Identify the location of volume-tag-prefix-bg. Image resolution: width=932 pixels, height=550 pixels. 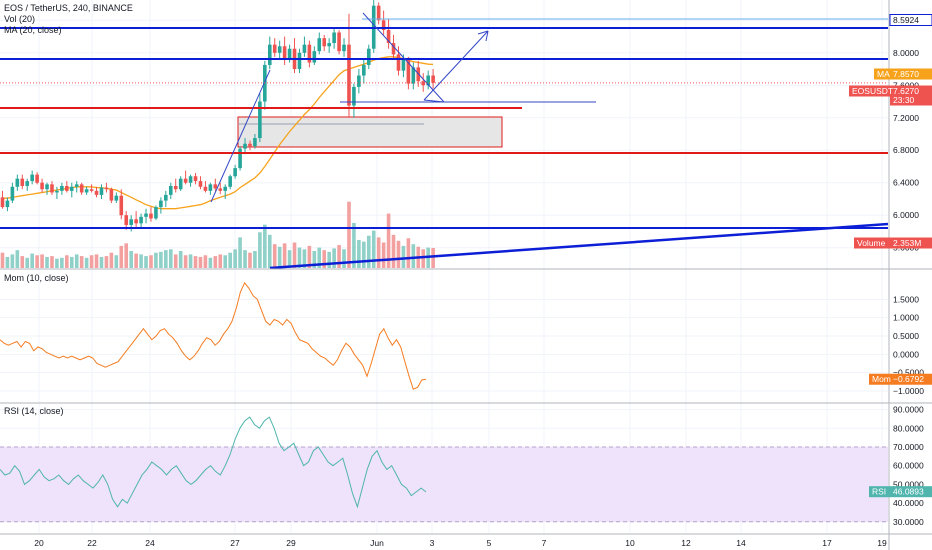
(872, 243).